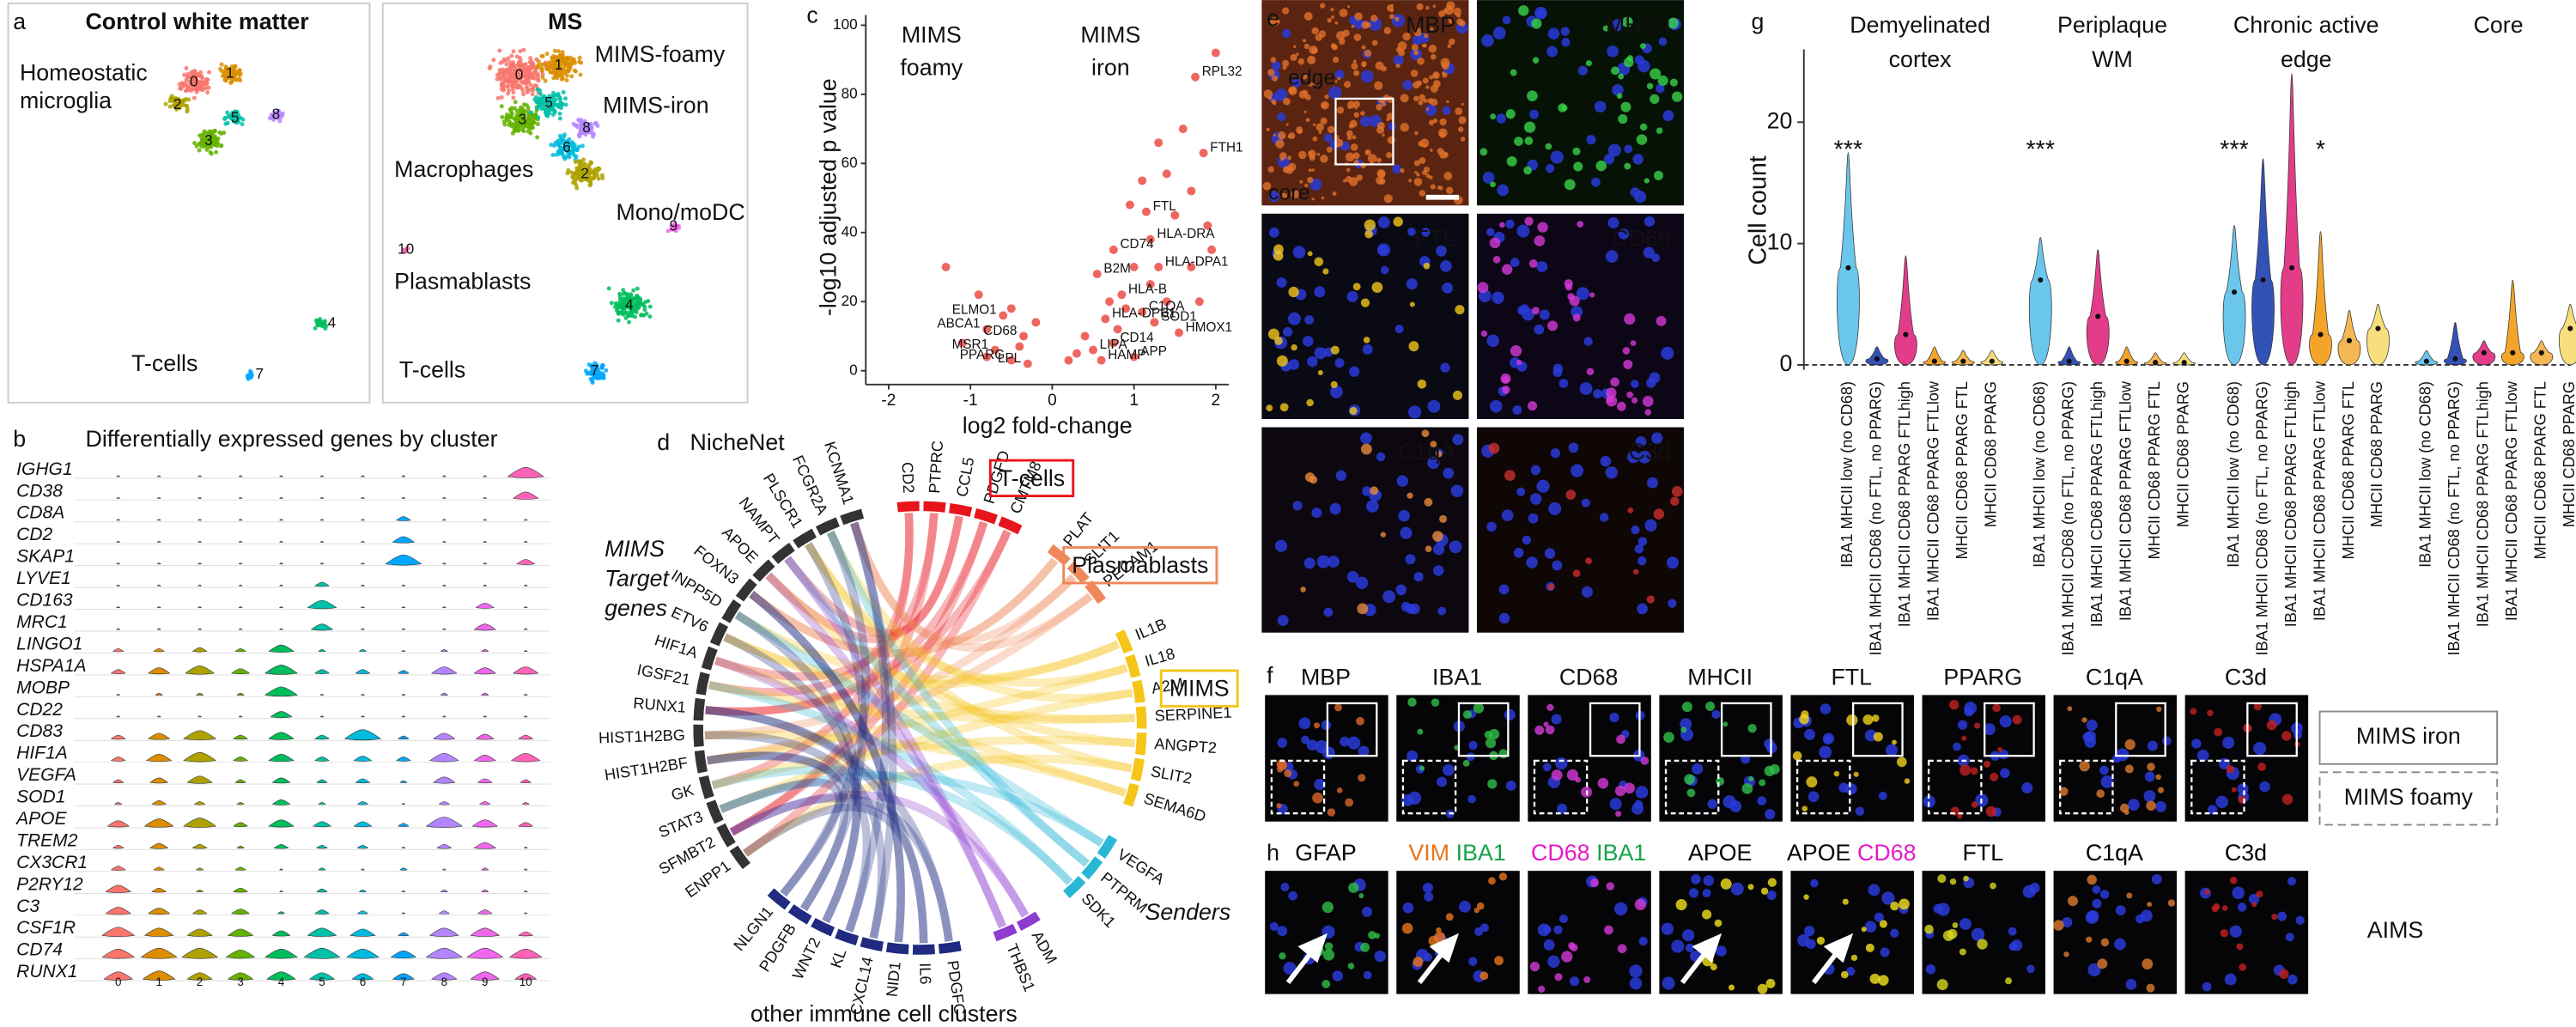 The height and width of the screenshot is (1027, 2576). Describe the element at coordinates (1581, 103) in the screenshot. I see `micrograph` at that location.